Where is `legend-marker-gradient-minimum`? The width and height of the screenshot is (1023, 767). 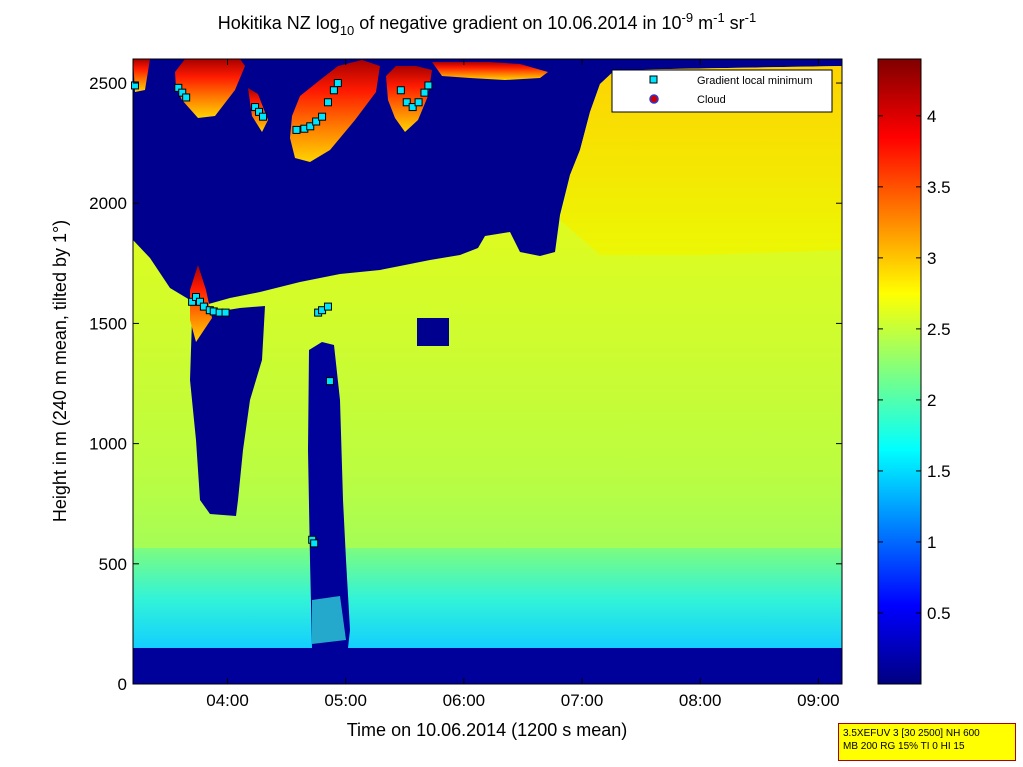
legend-marker-gradient-minimum is located at coordinates (653, 79).